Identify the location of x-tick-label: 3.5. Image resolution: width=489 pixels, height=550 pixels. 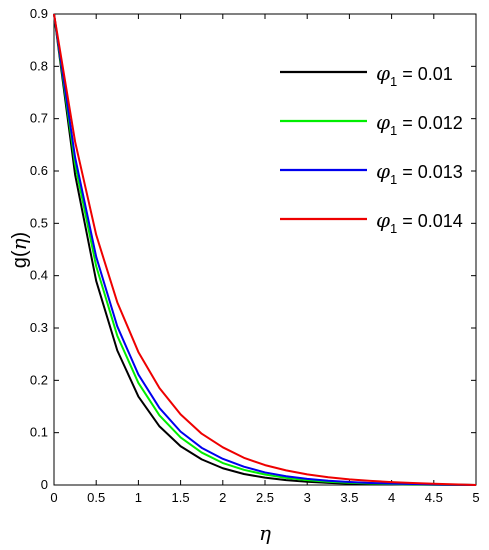
(349, 497).